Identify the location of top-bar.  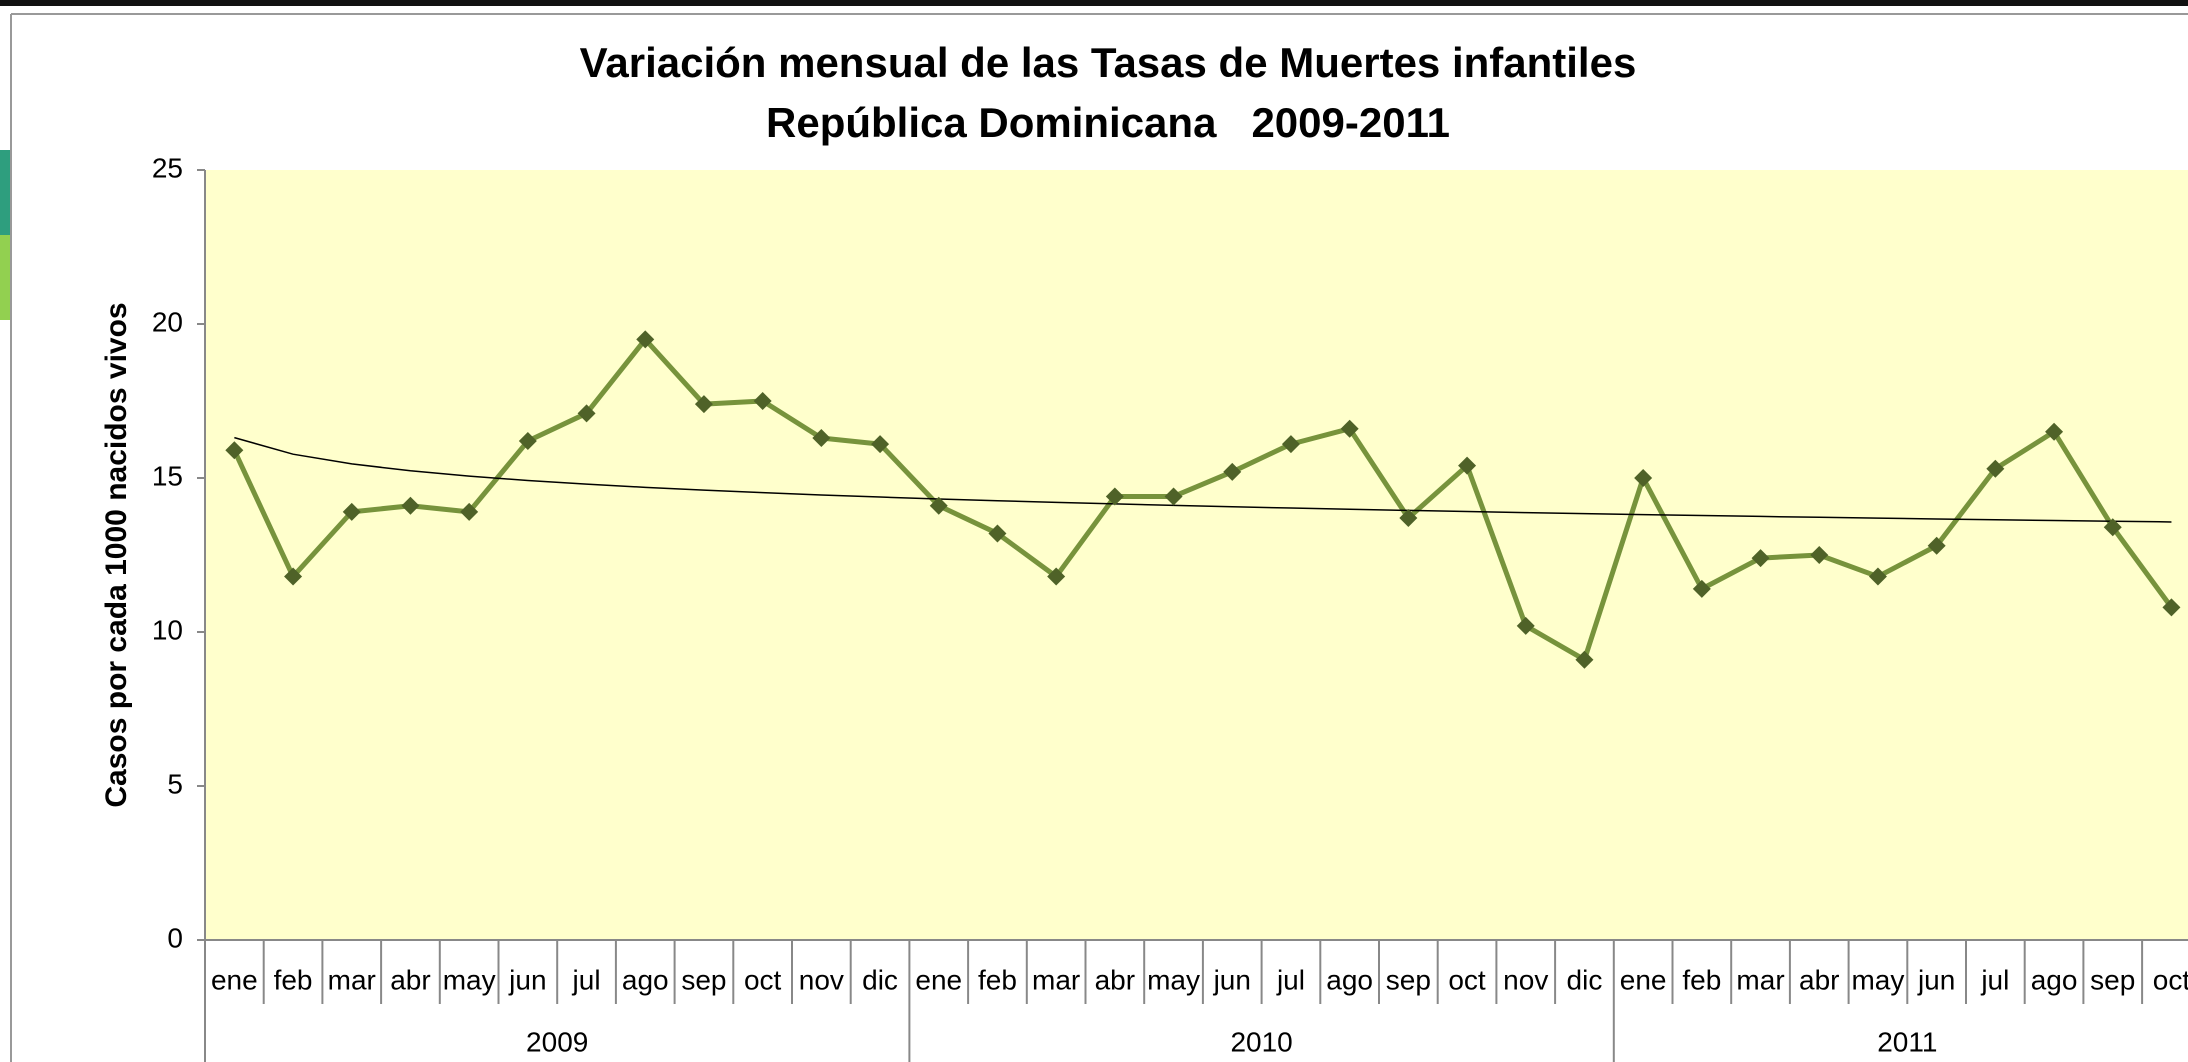
(1094, 3).